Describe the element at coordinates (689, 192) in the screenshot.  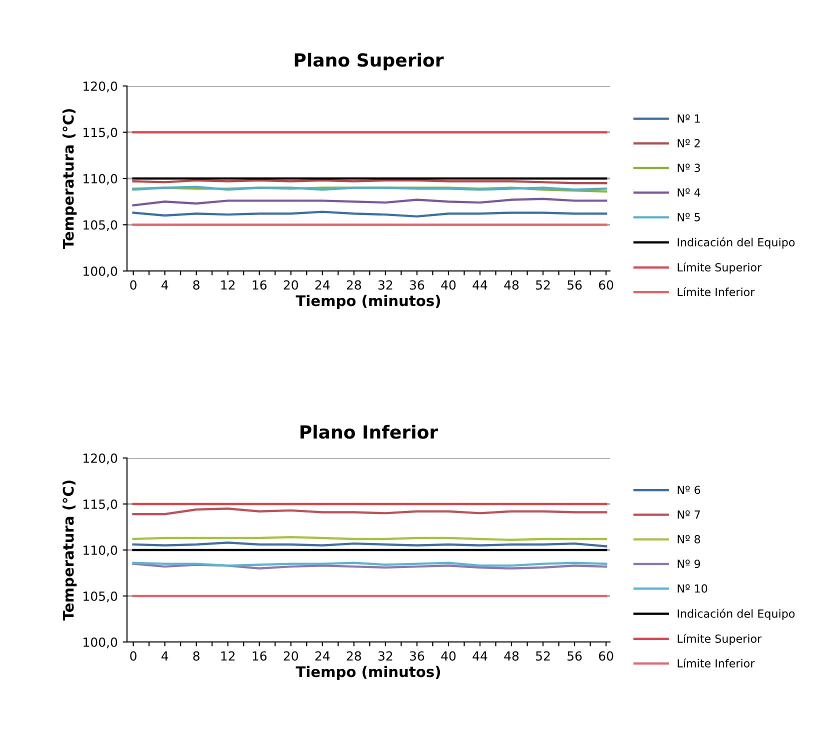
I see `legend-label: Nº 4` at that location.